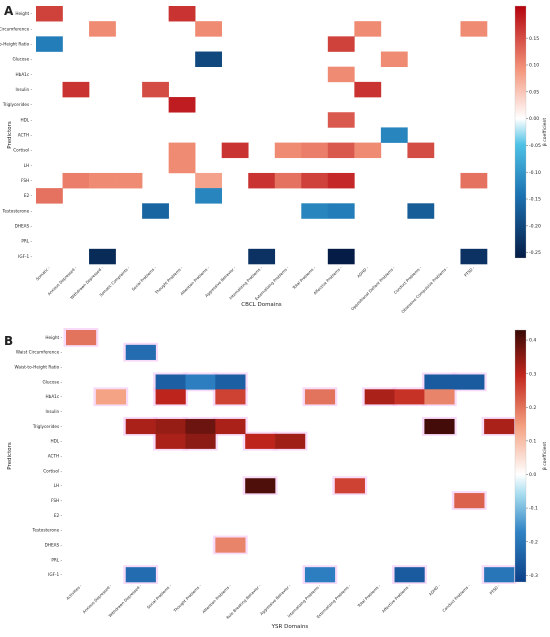  Describe the element at coordinates (53, 411) in the screenshot. I see `y-tick-label: Insulin -` at that location.